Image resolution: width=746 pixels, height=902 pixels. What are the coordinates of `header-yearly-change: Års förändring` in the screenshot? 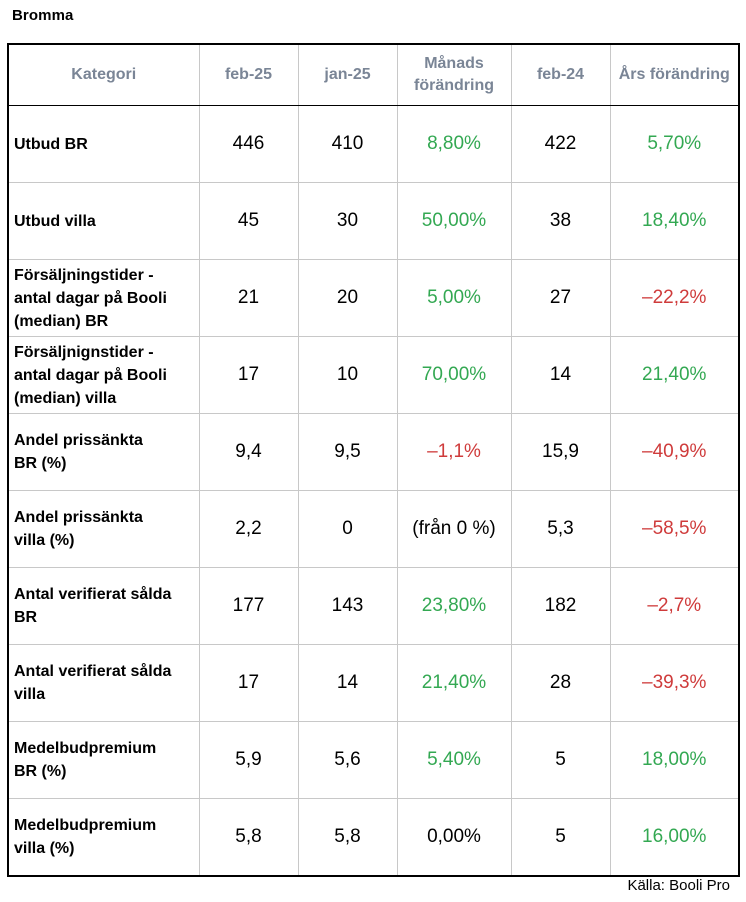 It's located at (674, 74).